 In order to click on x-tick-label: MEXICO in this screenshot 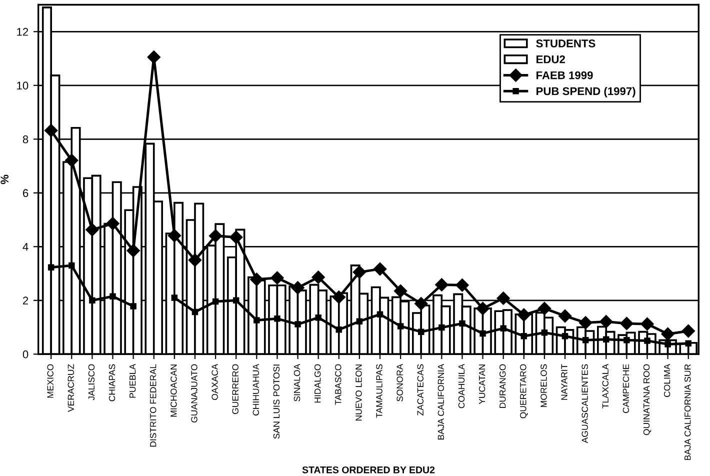, I will do `click(50, 381)`.